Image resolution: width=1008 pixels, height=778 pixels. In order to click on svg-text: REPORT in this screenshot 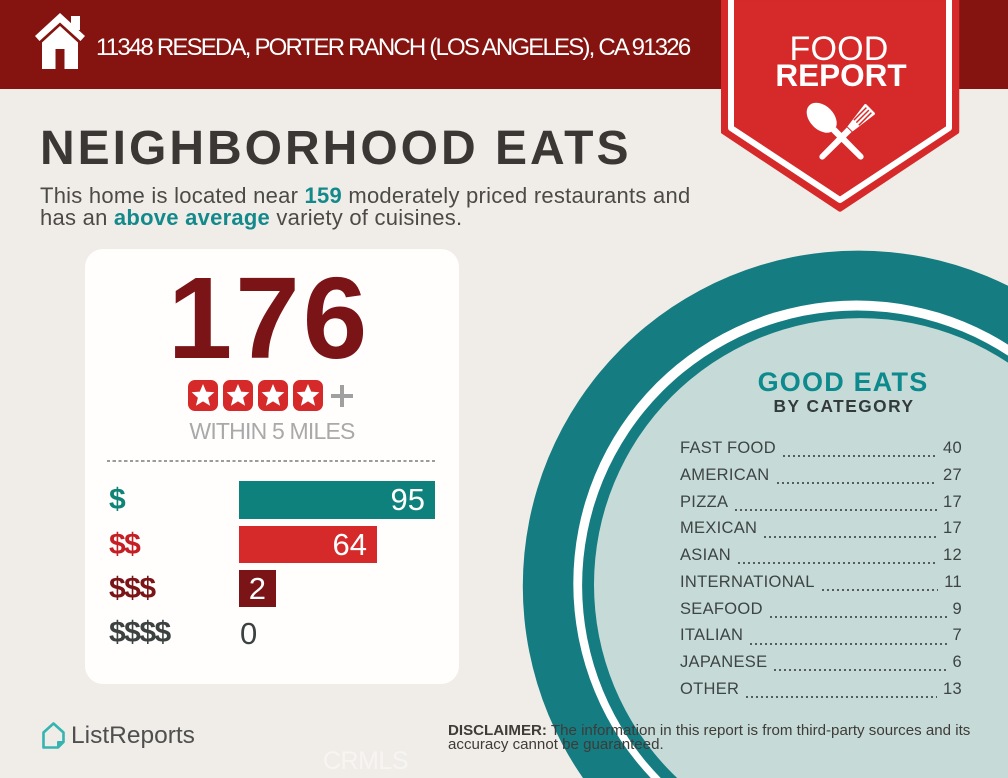, I will do `click(840, 75)`.